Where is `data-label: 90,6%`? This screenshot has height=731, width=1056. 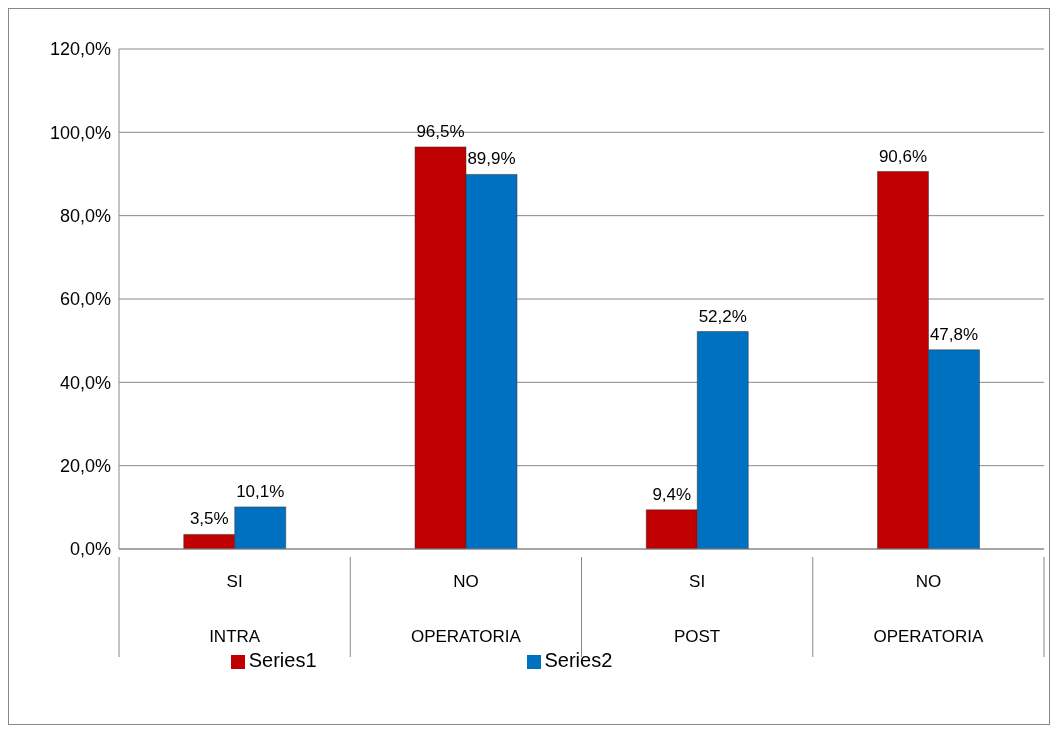
data-label: 90,6% is located at coordinates (903, 156).